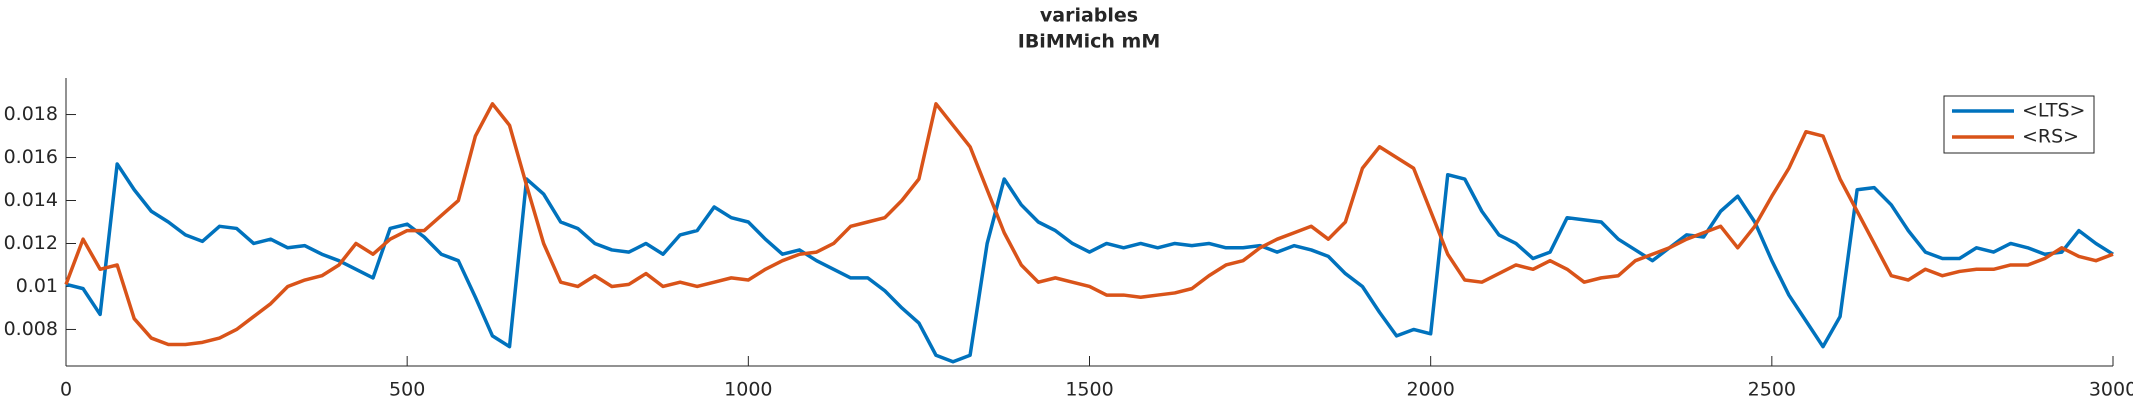  I want to click on x-tick-label: 2000, so click(1430, 389).